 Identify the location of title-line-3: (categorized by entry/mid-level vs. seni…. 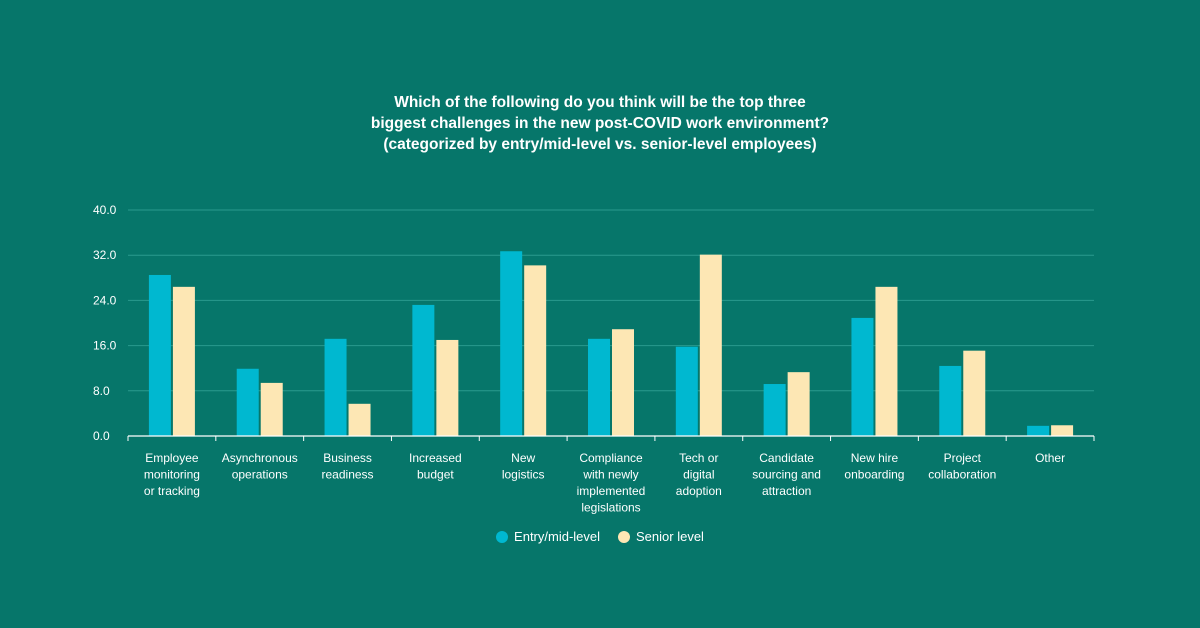
(600, 144).